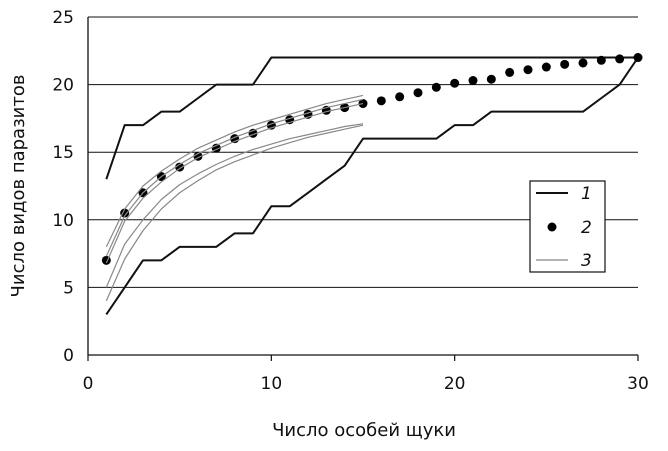 The width and height of the screenshot is (668, 451). What do you see at coordinates (638, 384) in the screenshot?
I see `x-tick-label-30: 30` at bounding box center [638, 384].